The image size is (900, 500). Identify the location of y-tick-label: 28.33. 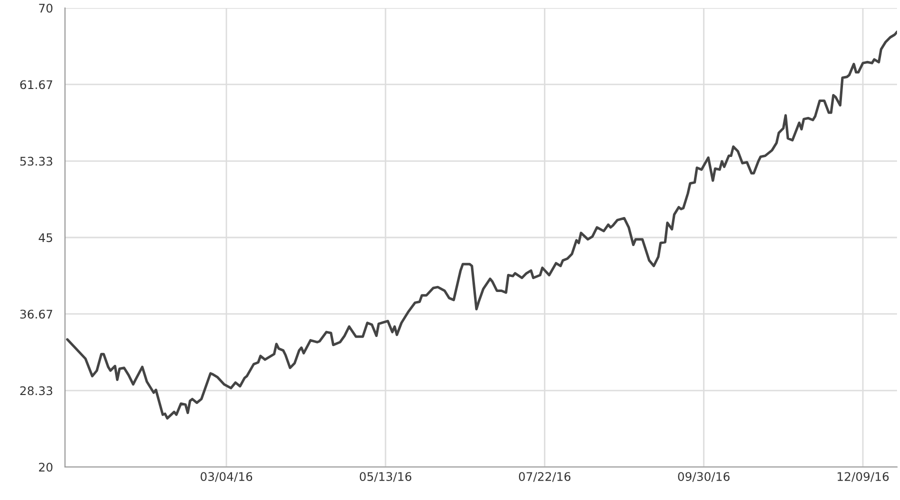
(36, 391).